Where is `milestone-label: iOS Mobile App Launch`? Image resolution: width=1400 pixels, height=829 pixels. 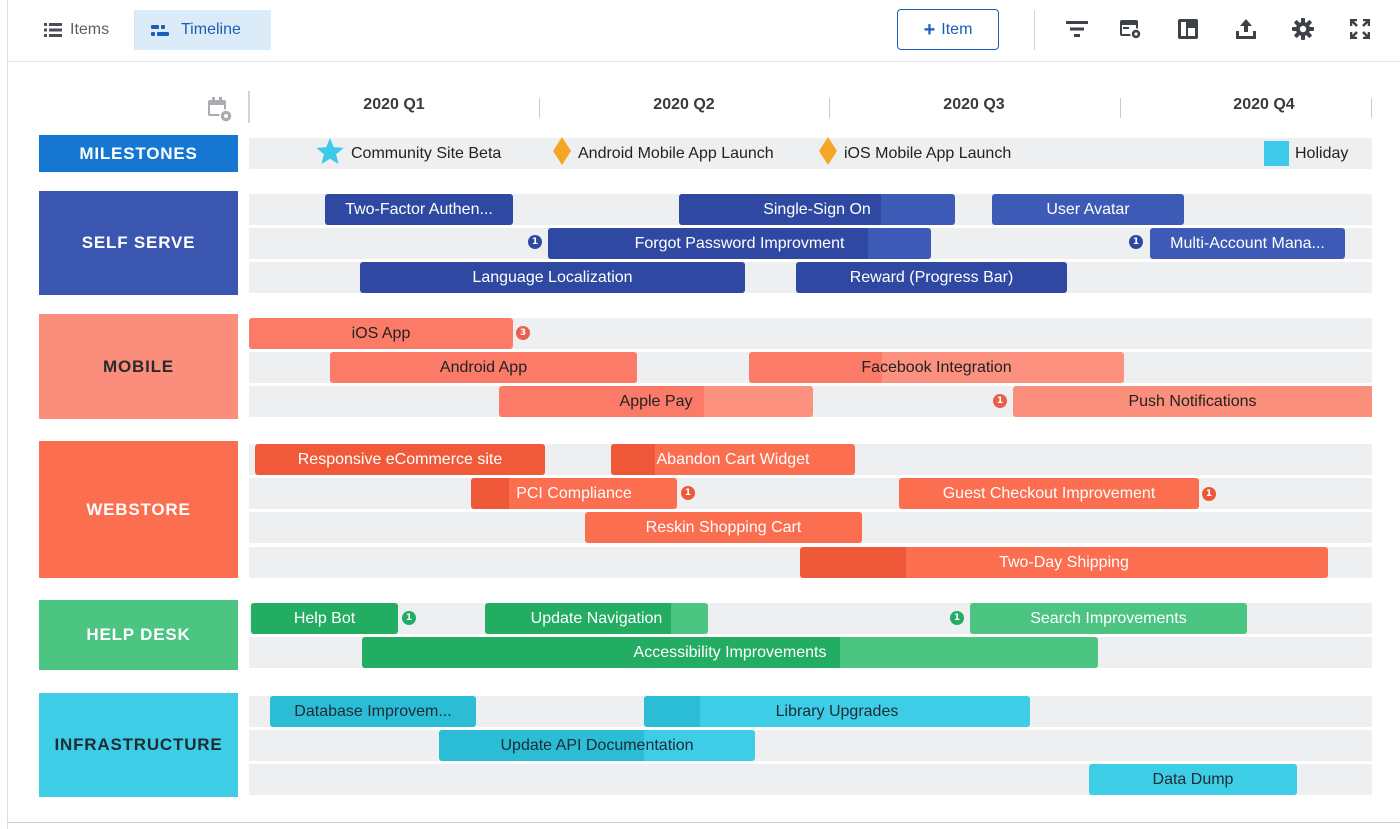 milestone-label: iOS Mobile App Launch is located at coordinates (928, 153).